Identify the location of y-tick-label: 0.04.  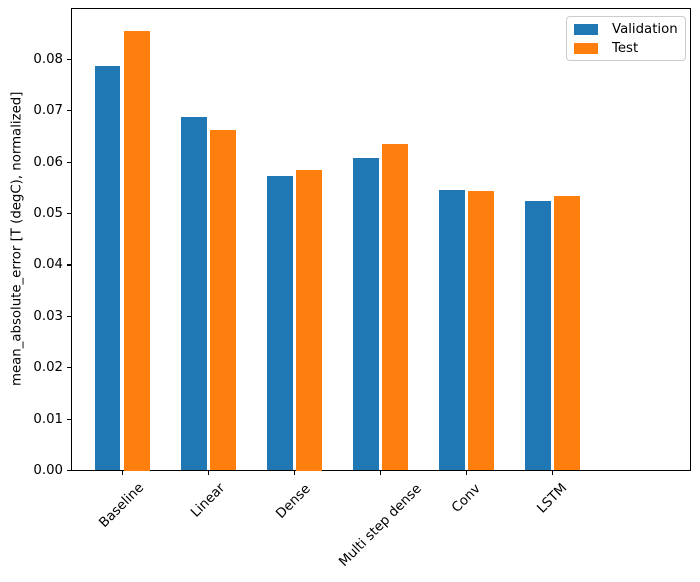
(48, 265).